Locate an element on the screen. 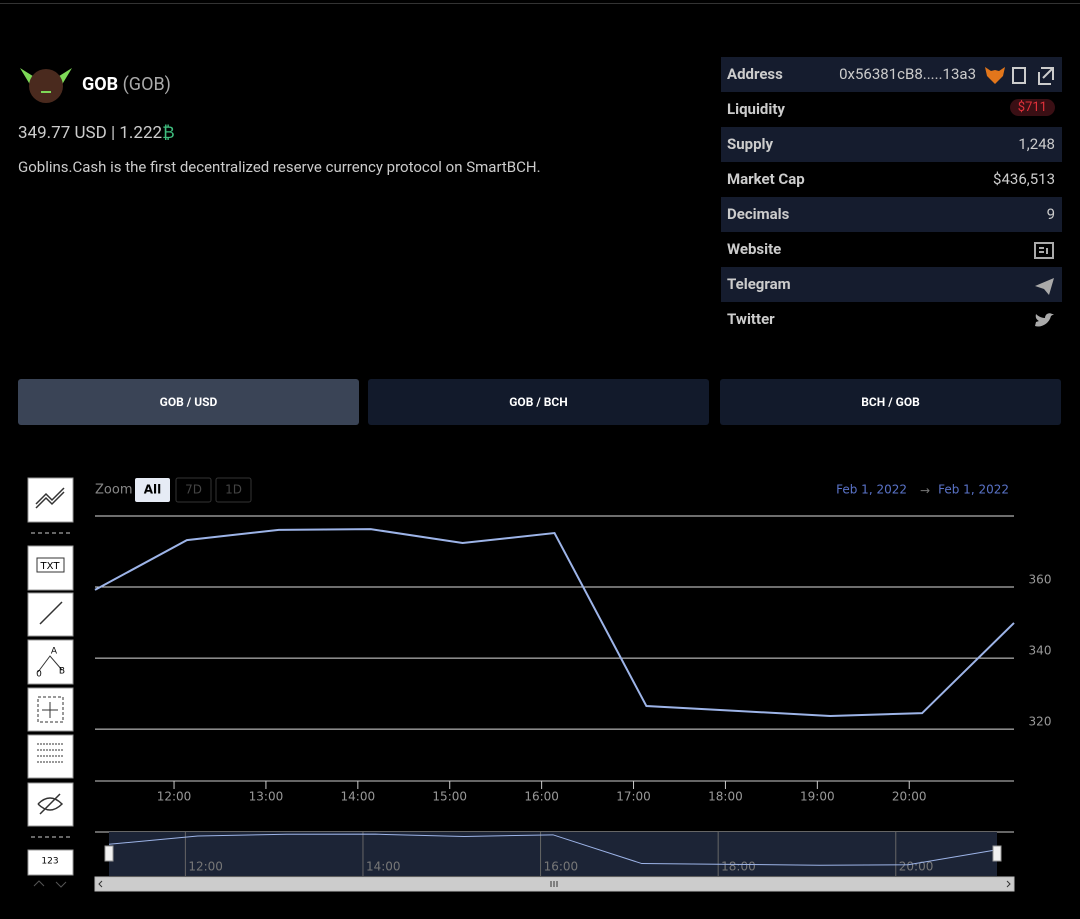 The width and height of the screenshot is (1080, 919). stat-row: Decimals 9 is located at coordinates (891, 214).